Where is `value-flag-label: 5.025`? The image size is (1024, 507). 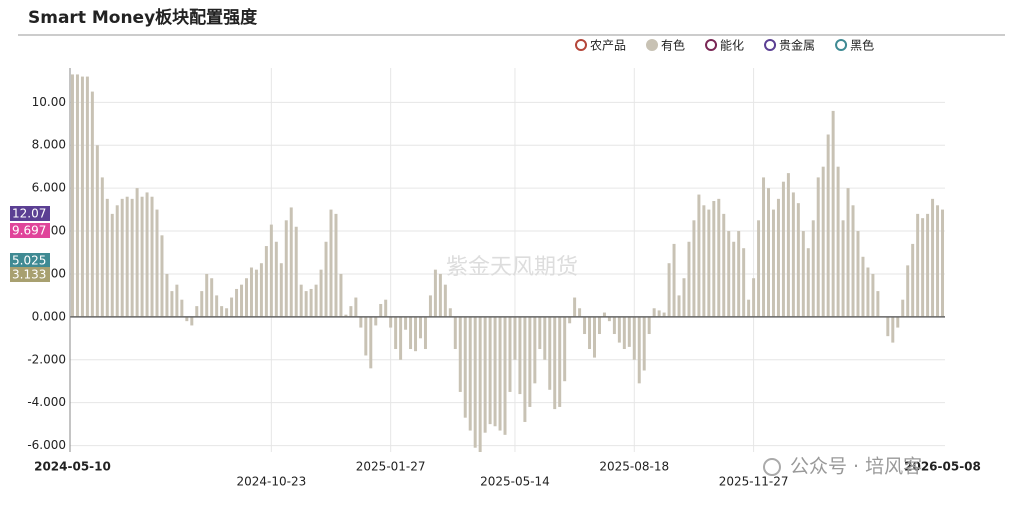
value-flag-label: 5.025 is located at coordinates (29, 261).